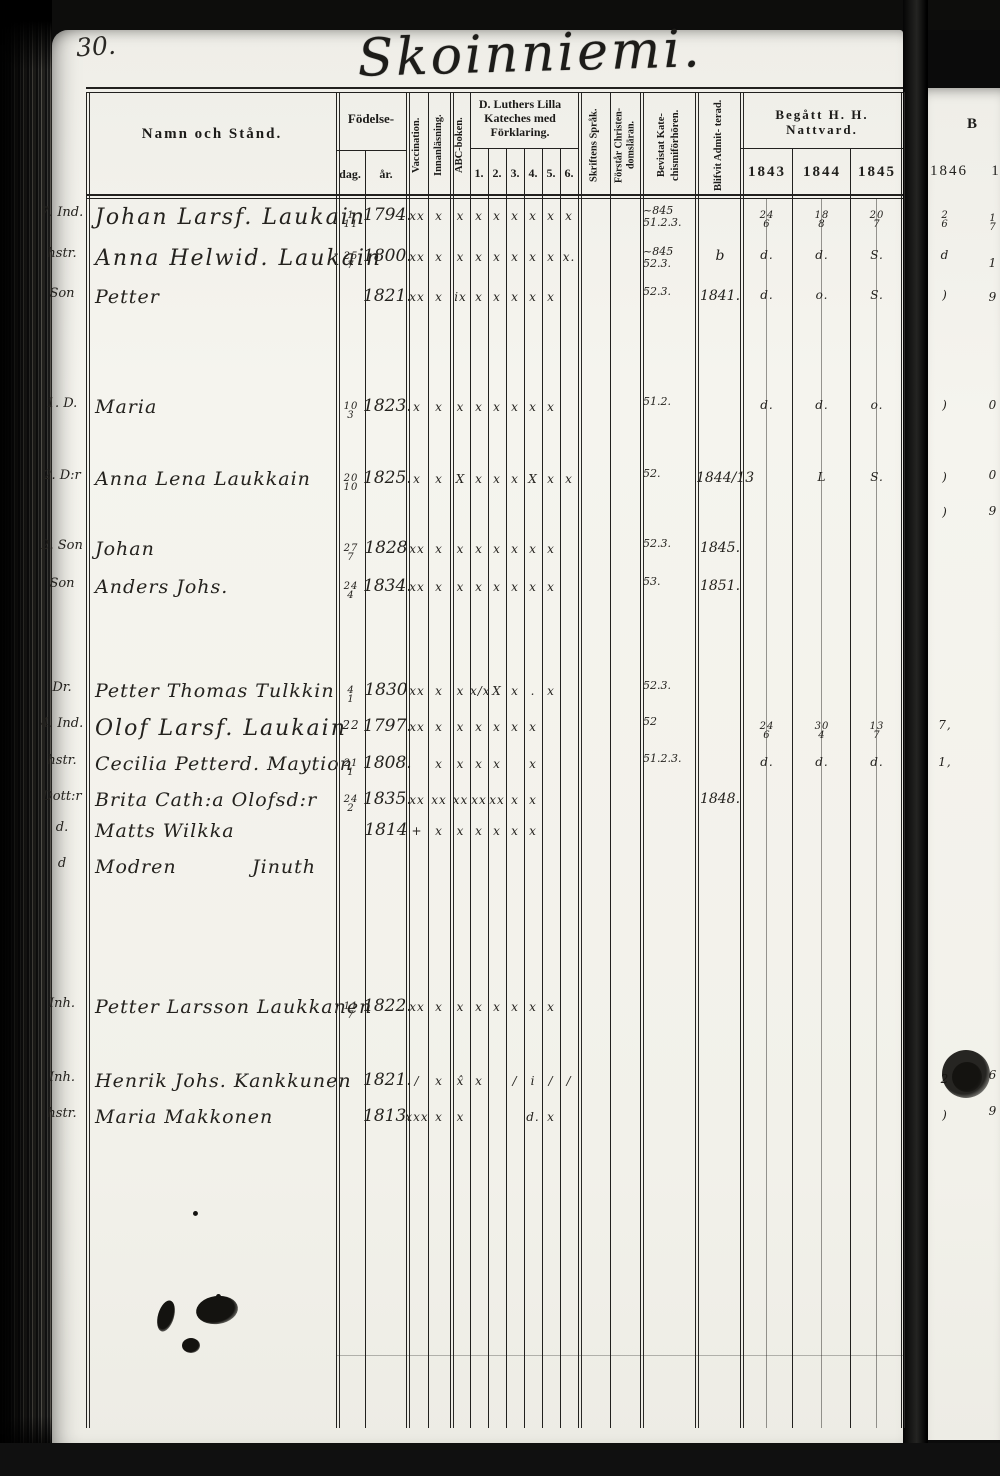  Describe the element at coordinates (915, 738) in the screenshot. I see `page-gap` at that location.